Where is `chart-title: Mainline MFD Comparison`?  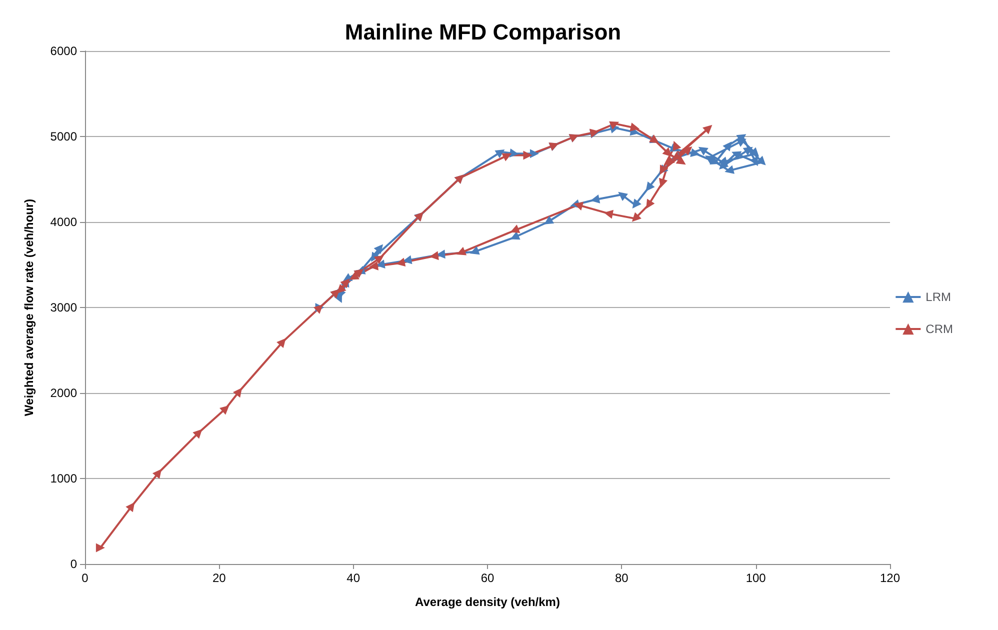
chart-title: Mainline MFD Comparison is located at coordinates (483, 32).